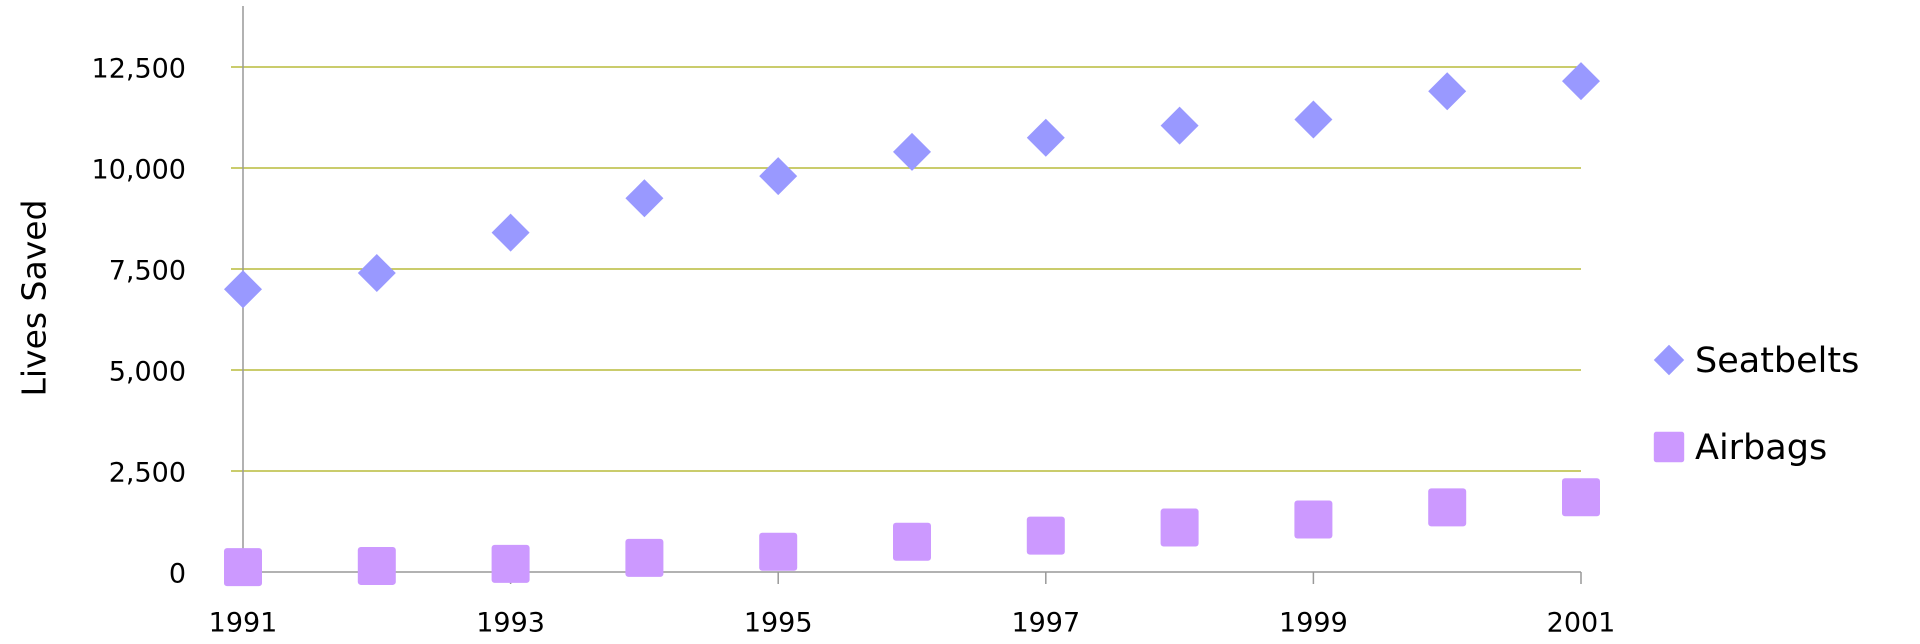  Describe the element at coordinates (1313, 623) in the screenshot. I see `x-tick-label: 1999` at that location.